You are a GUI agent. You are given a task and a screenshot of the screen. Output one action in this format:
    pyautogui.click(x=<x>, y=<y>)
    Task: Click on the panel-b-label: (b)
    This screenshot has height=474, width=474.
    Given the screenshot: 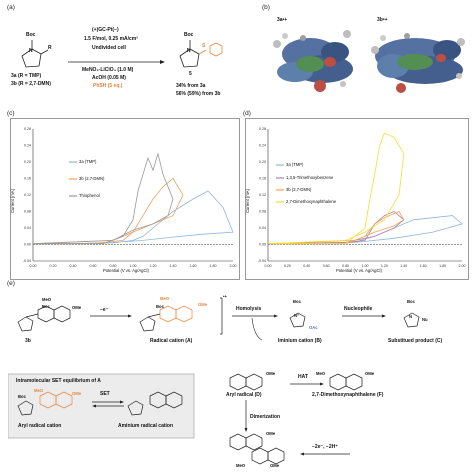 What is the action you would take?
    pyautogui.click(x=266, y=7)
    